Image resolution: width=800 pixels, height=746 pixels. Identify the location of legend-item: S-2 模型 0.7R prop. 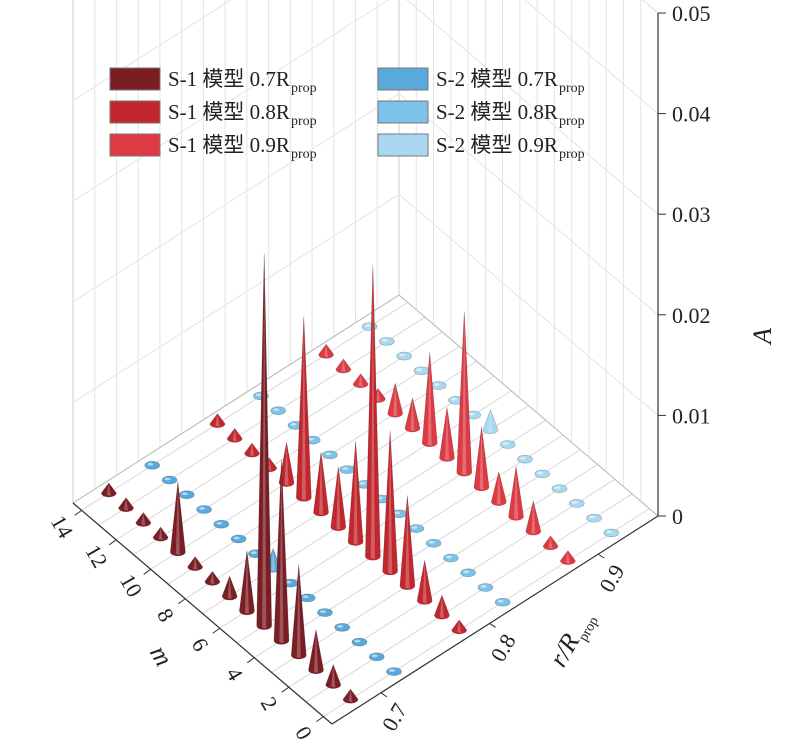
(481, 81).